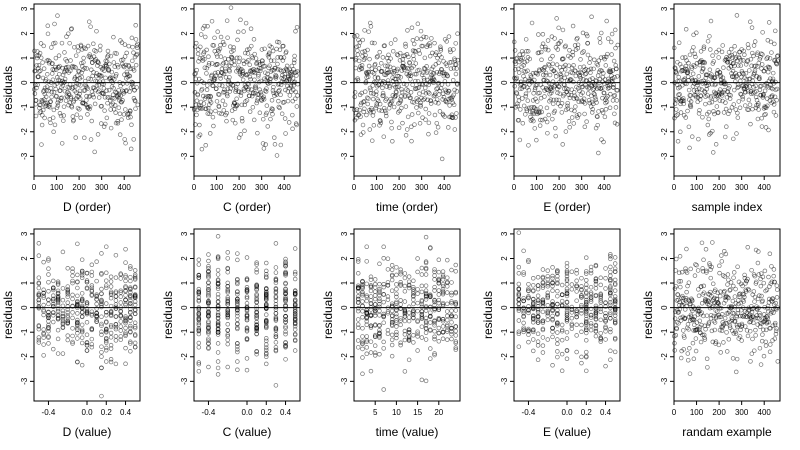  Describe the element at coordinates (504, 57) in the screenshot. I see `y-tick-label: 1` at that location.